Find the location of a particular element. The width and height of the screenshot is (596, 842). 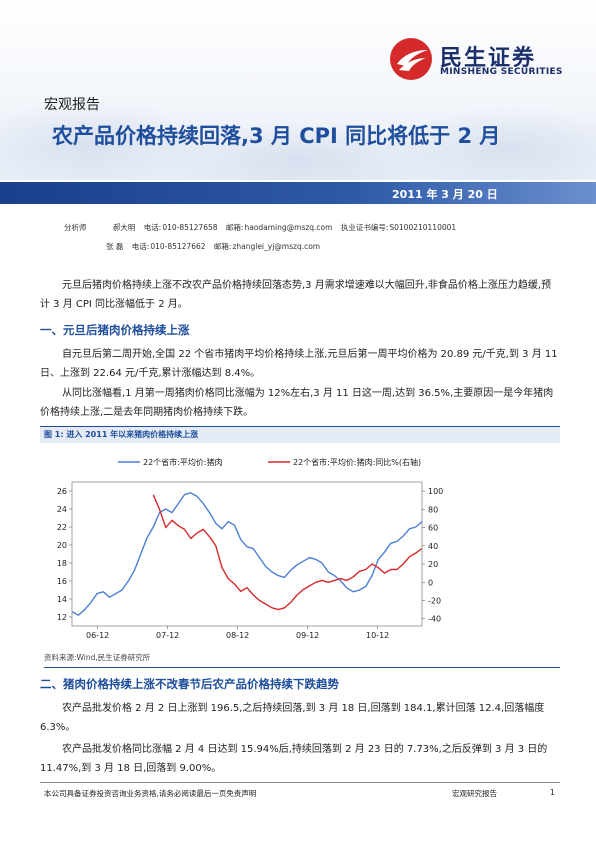

y-right-tick-label: 100 is located at coordinates (435, 491).